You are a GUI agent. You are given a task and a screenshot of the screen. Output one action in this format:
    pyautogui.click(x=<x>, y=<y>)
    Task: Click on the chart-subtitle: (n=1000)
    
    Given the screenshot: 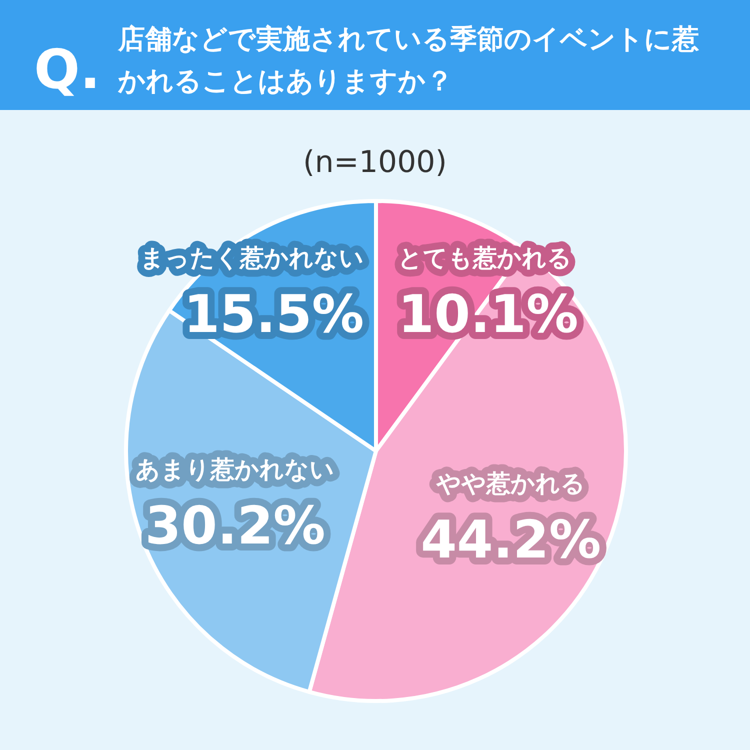 What is the action you would take?
    pyautogui.click(x=375, y=162)
    